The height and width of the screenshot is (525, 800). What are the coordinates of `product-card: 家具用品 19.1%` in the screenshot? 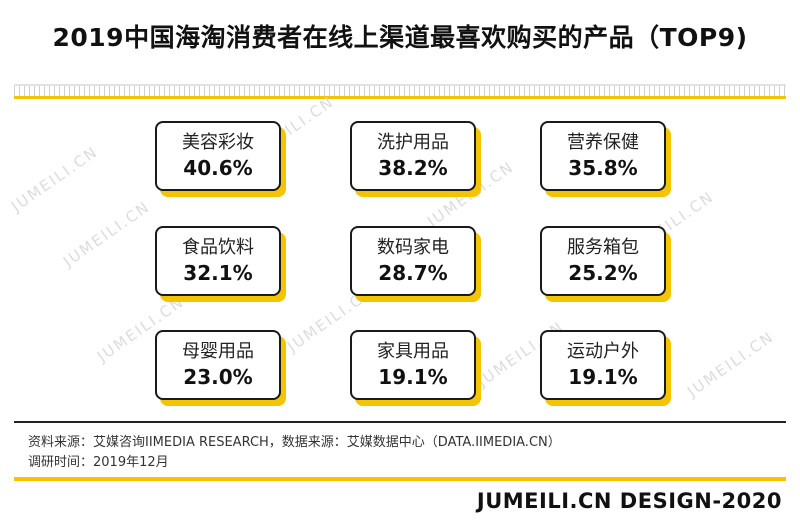 It's located at (415, 368).